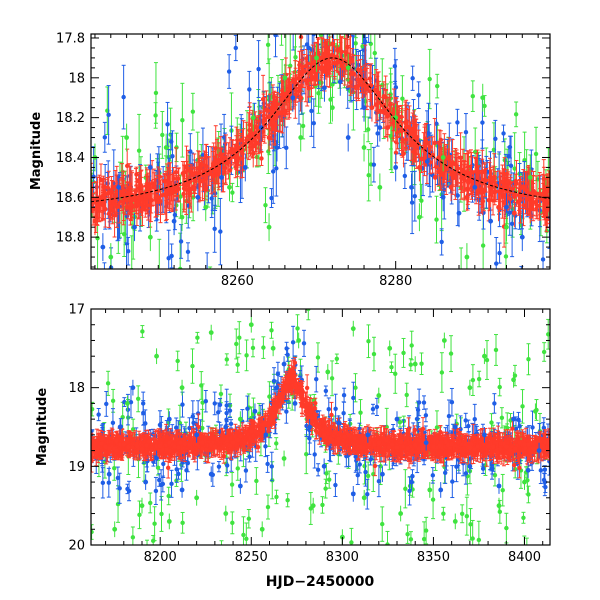 This screenshot has height=600, width=600. Describe the element at coordinates (70, 38) in the screenshot. I see `y-tick-label: 17.8` at that location.